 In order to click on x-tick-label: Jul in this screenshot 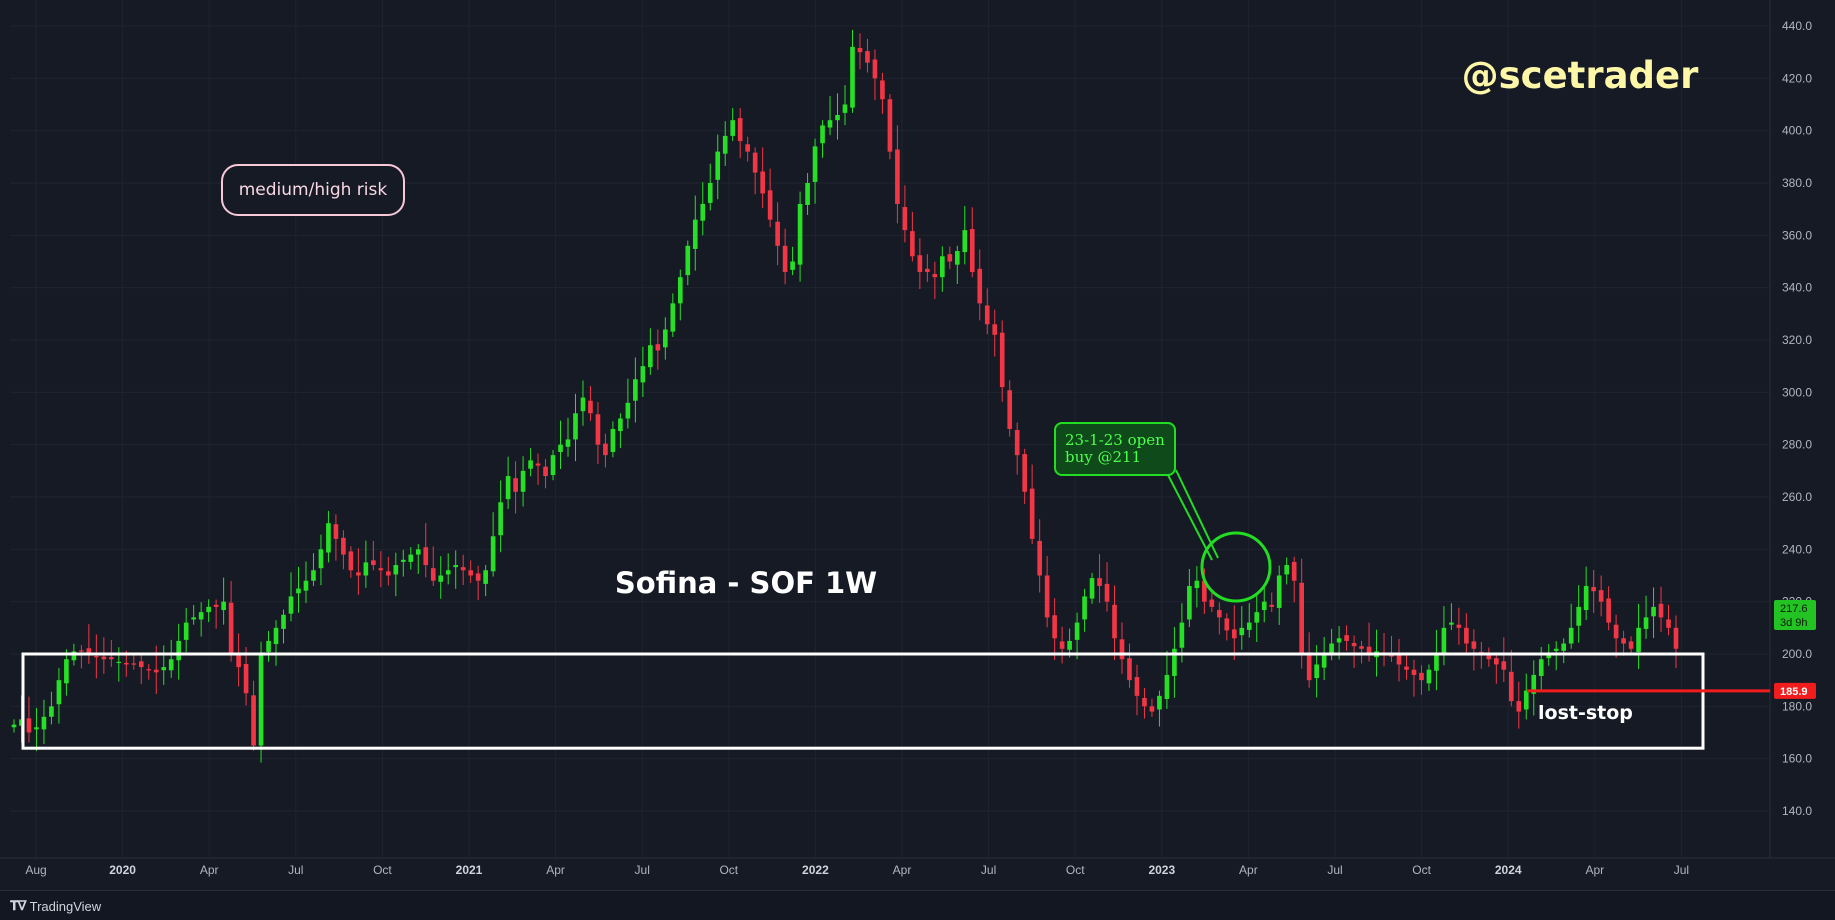, I will do `click(1681, 870)`.